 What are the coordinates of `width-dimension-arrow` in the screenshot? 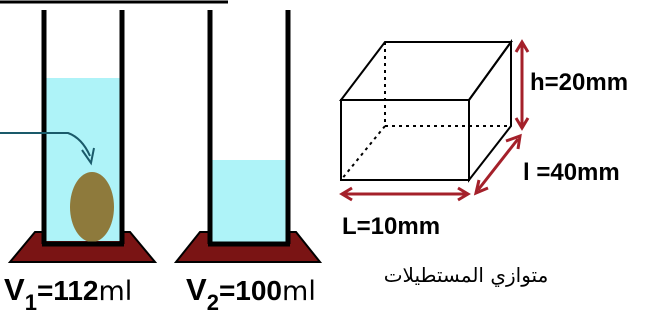 It's located at (497, 164).